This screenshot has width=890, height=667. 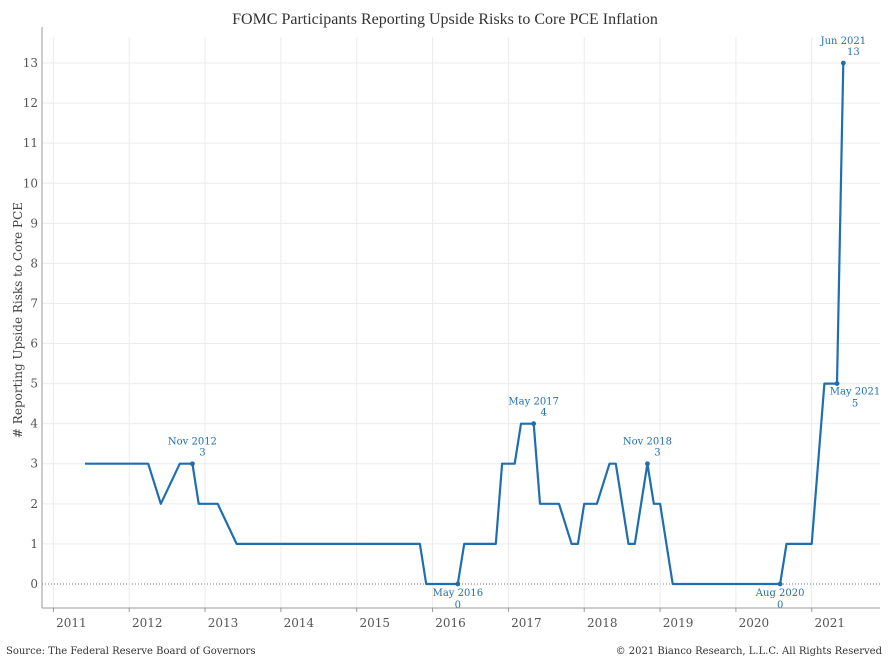 What do you see at coordinates (843, 41) in the screenshot?
I see `annotation-date: Jun 2021` at bounding box center [843, 41].